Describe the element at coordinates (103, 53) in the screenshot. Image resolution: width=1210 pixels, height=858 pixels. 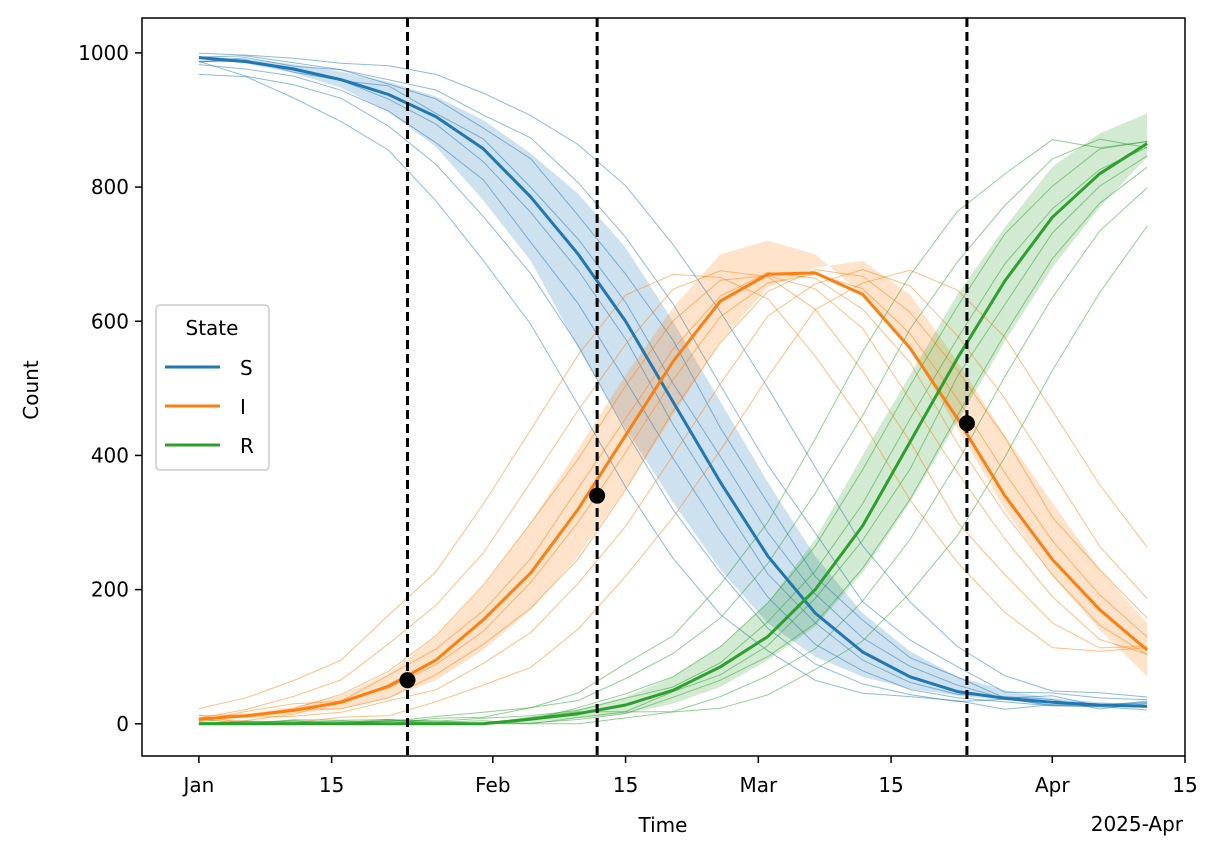
I see `y-tick-label-6: 1000` at that location.